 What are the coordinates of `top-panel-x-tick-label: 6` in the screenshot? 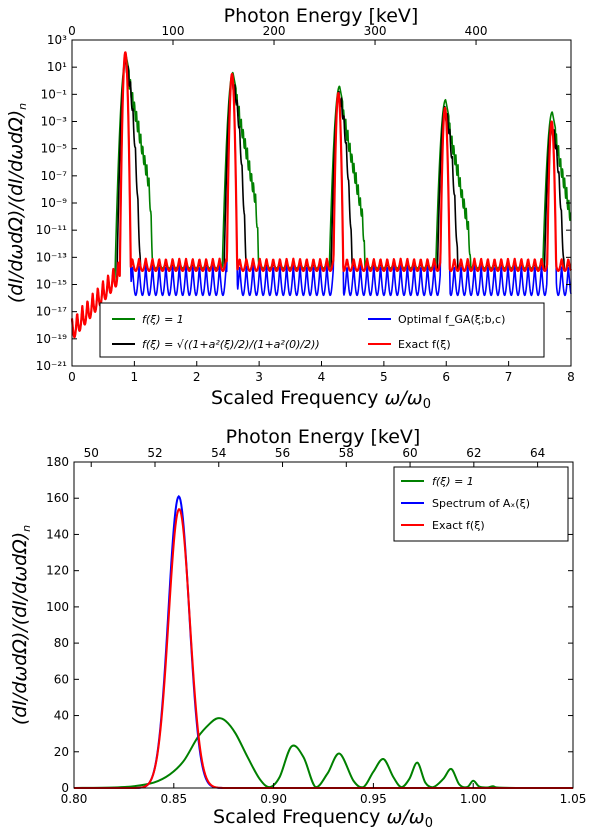 It's located at (446, 377).